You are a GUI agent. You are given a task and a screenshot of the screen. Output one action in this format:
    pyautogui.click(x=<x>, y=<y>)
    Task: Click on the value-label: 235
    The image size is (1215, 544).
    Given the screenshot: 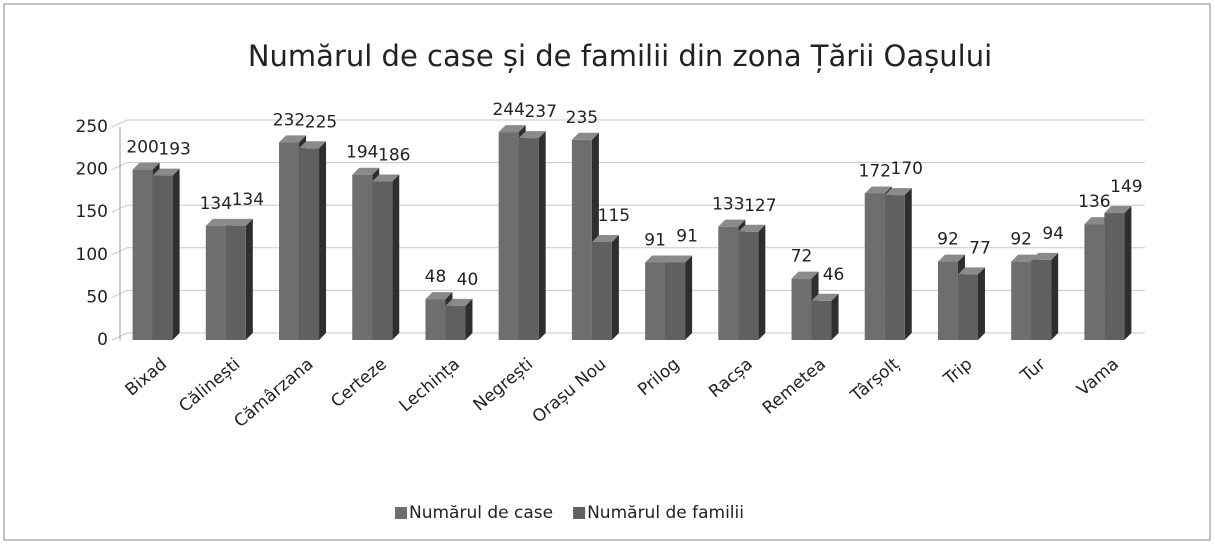 What is the action you would take?
    pyautogui.click(x=582, y=118)
    